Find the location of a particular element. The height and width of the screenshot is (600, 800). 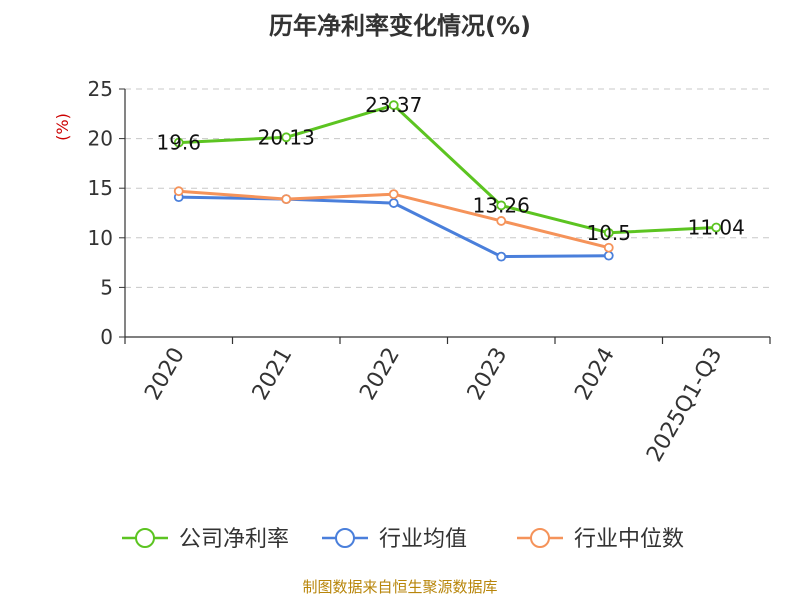

series-0-point-2021 is located at coordinates (286, 137).